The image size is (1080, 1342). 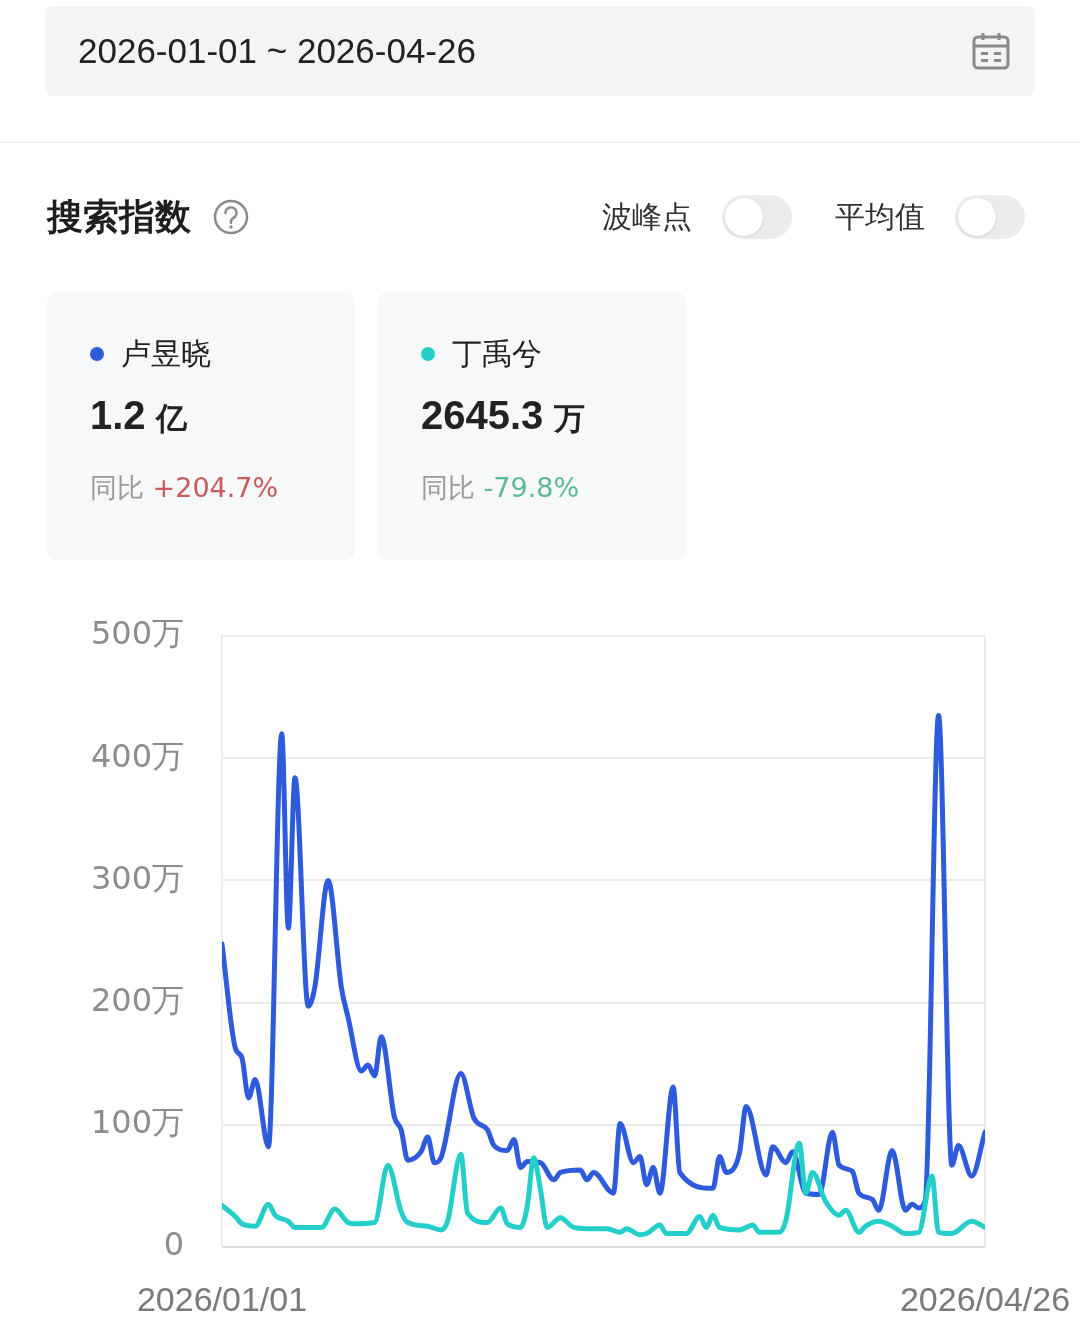 What do you see at coordinates (137, 1122) in the screenshot?
I see `y-tick-label: 100万` at bounding box center [137, 1122].